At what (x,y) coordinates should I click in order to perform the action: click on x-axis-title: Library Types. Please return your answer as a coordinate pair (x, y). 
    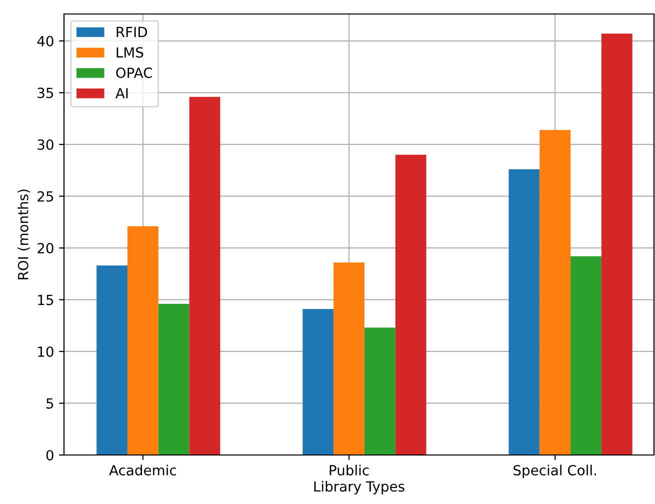
    Looking at the image, I should click on (359, 487).